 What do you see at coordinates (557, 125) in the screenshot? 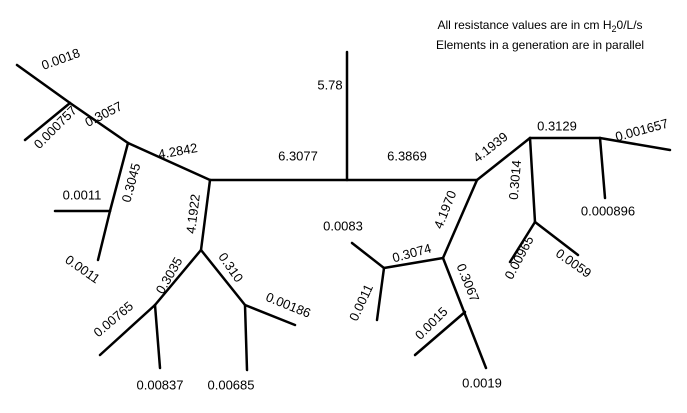
I see `resistance-label: 0.3129` at bounding box center [557, 125].